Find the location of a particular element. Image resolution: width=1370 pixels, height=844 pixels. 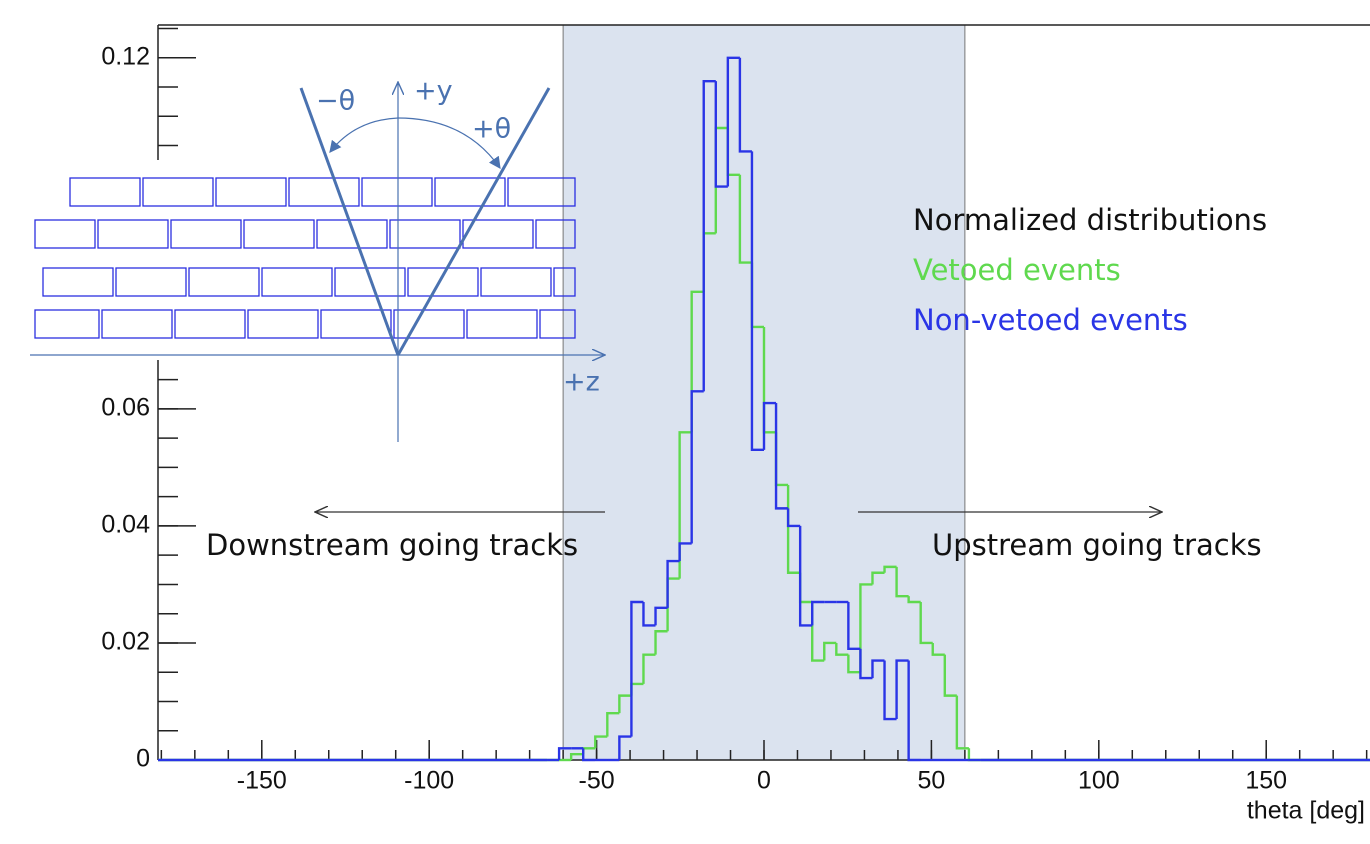

y-tick-label: 0.04 is located at coordinates (125, 525).